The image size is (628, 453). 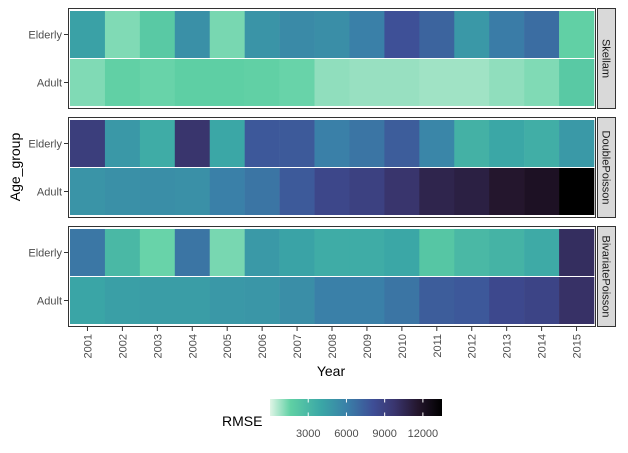 What do you see at coordinates (403, 346) in the screenshot?
I see `x-tick-label: 2010` at bounding box center [403, 346].